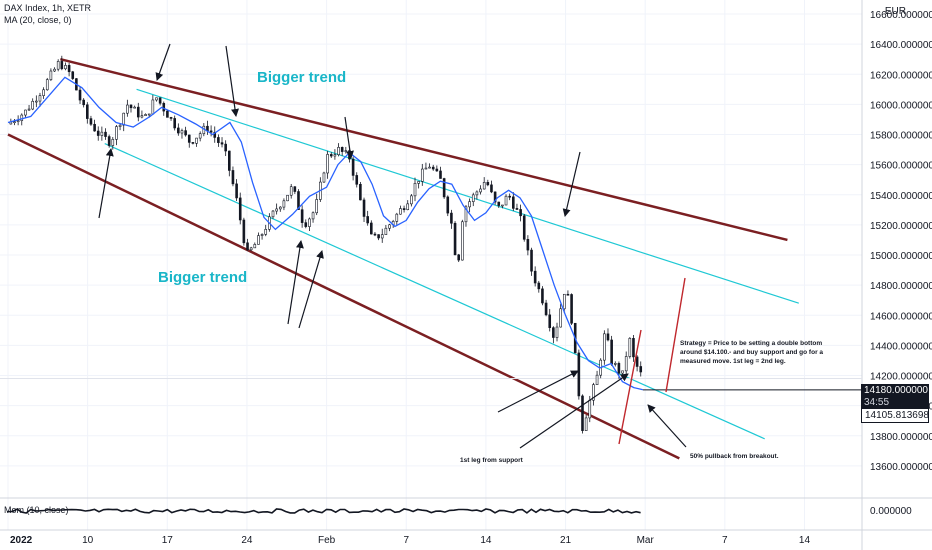  Describe the element at coordinates (327, 540) in the screenshot. I see `x-tick-label: Feb` at that location.